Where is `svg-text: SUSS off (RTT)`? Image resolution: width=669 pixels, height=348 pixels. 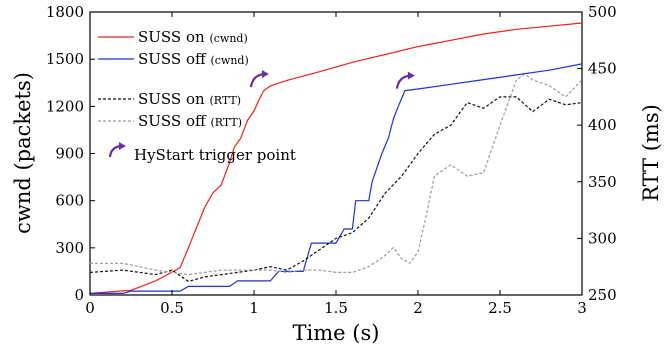
svg-text: SUSS off (RTT) is located at coordinates (190, 121).